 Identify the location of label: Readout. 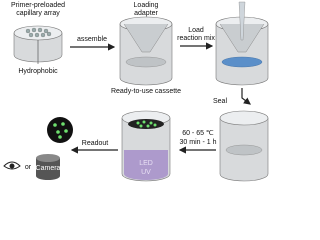
(95, 143).